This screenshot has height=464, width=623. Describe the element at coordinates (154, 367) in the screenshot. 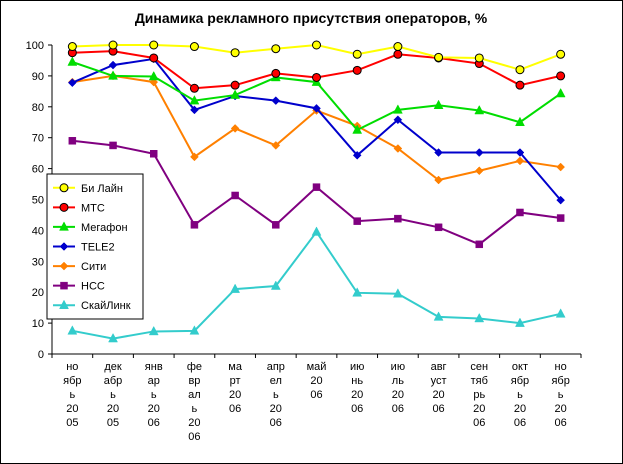

I see `x-tick-label-line: янв` at that location.